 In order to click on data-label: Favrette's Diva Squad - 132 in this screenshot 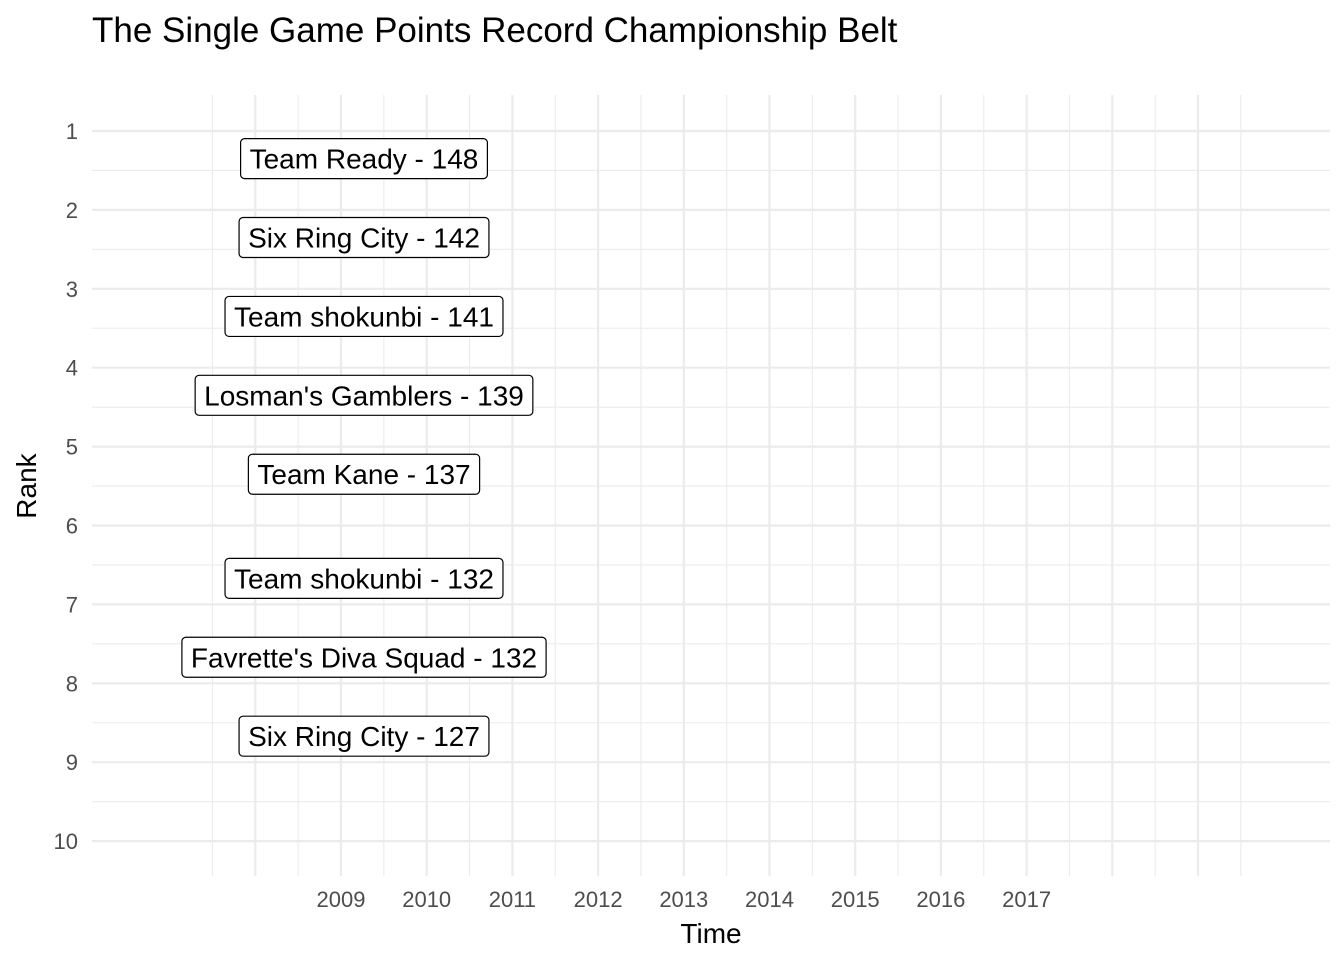, I will do `click(364, 657)`.